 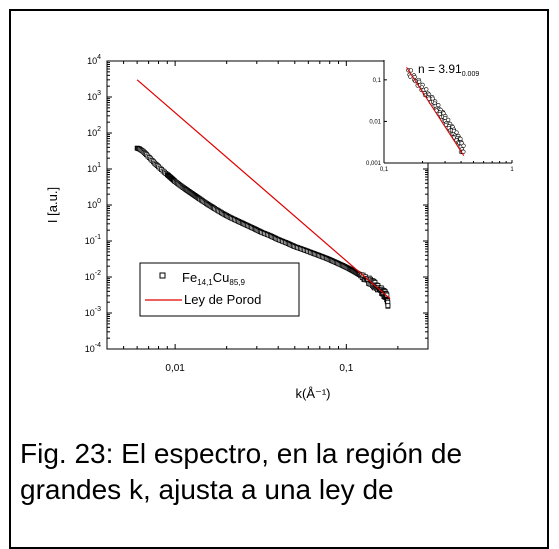 What do you see at coordinates (374, 164) in the screenshot?
I see `inset-y-tick-label-0: 0,001` at bounding box center [374, 164].